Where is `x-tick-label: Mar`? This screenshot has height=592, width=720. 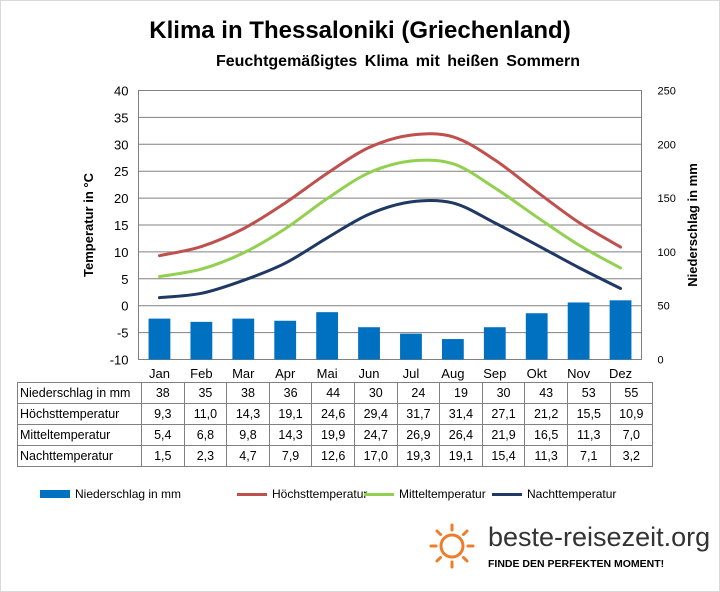
x-tick-label: Mar is located at coordinates (243, 373).